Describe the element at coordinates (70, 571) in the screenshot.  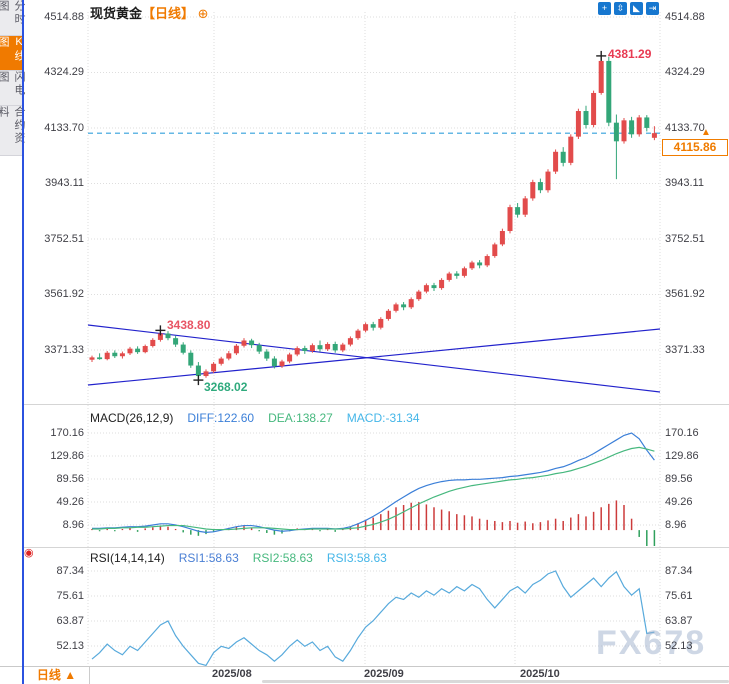
I see `rsi-tick-left: 87.34` at that location.